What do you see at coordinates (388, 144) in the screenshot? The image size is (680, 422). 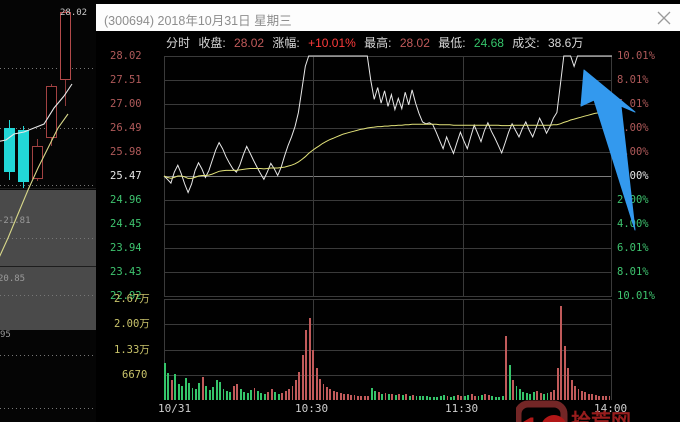 I see `series-average` at bounding box center [388, 144].